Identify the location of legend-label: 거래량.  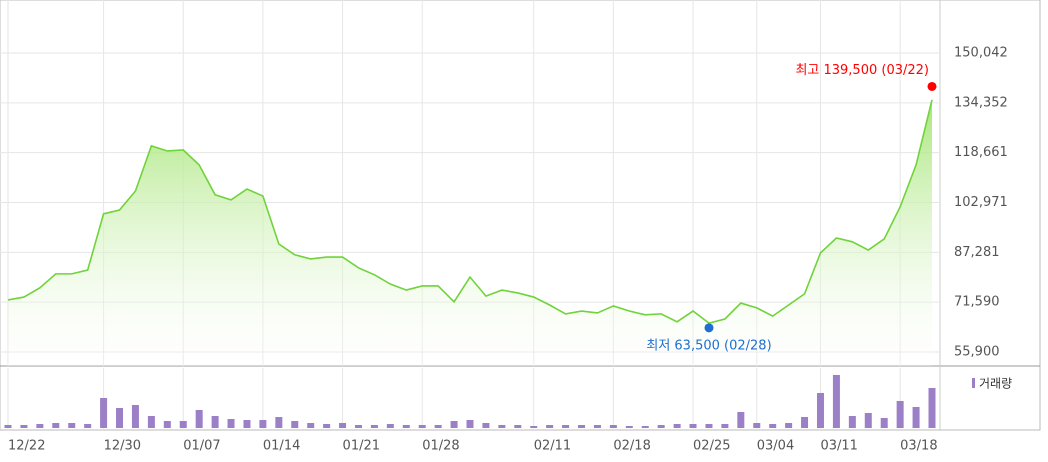
(995, 384).